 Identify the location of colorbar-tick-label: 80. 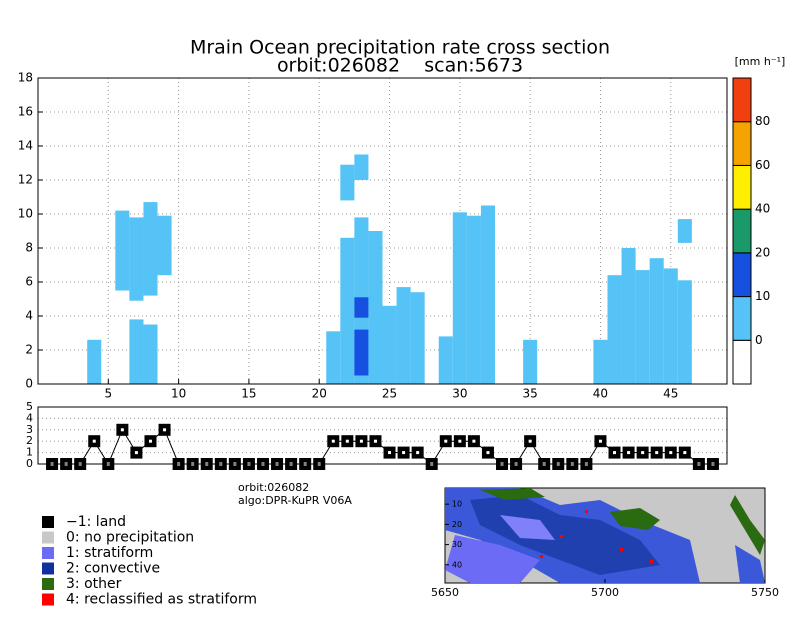
(762, 121).